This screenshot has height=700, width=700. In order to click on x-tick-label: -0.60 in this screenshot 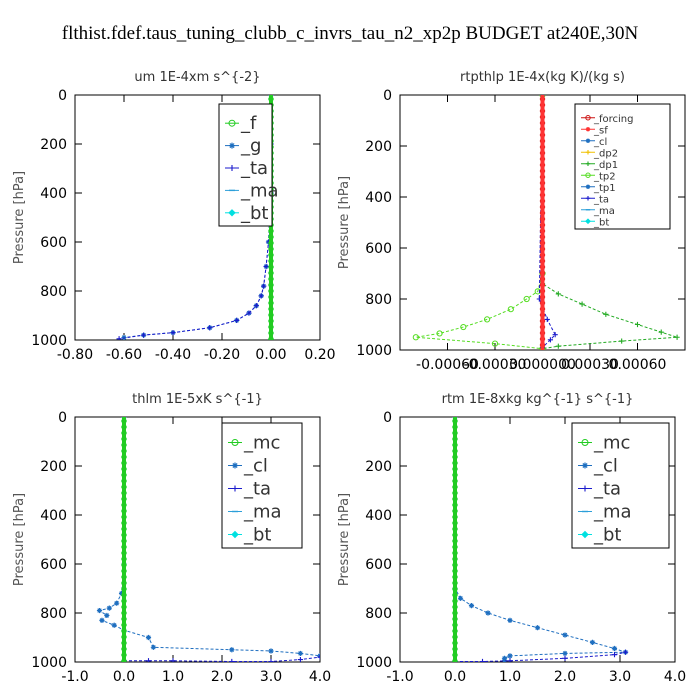, I will do `click(124, 355)`.